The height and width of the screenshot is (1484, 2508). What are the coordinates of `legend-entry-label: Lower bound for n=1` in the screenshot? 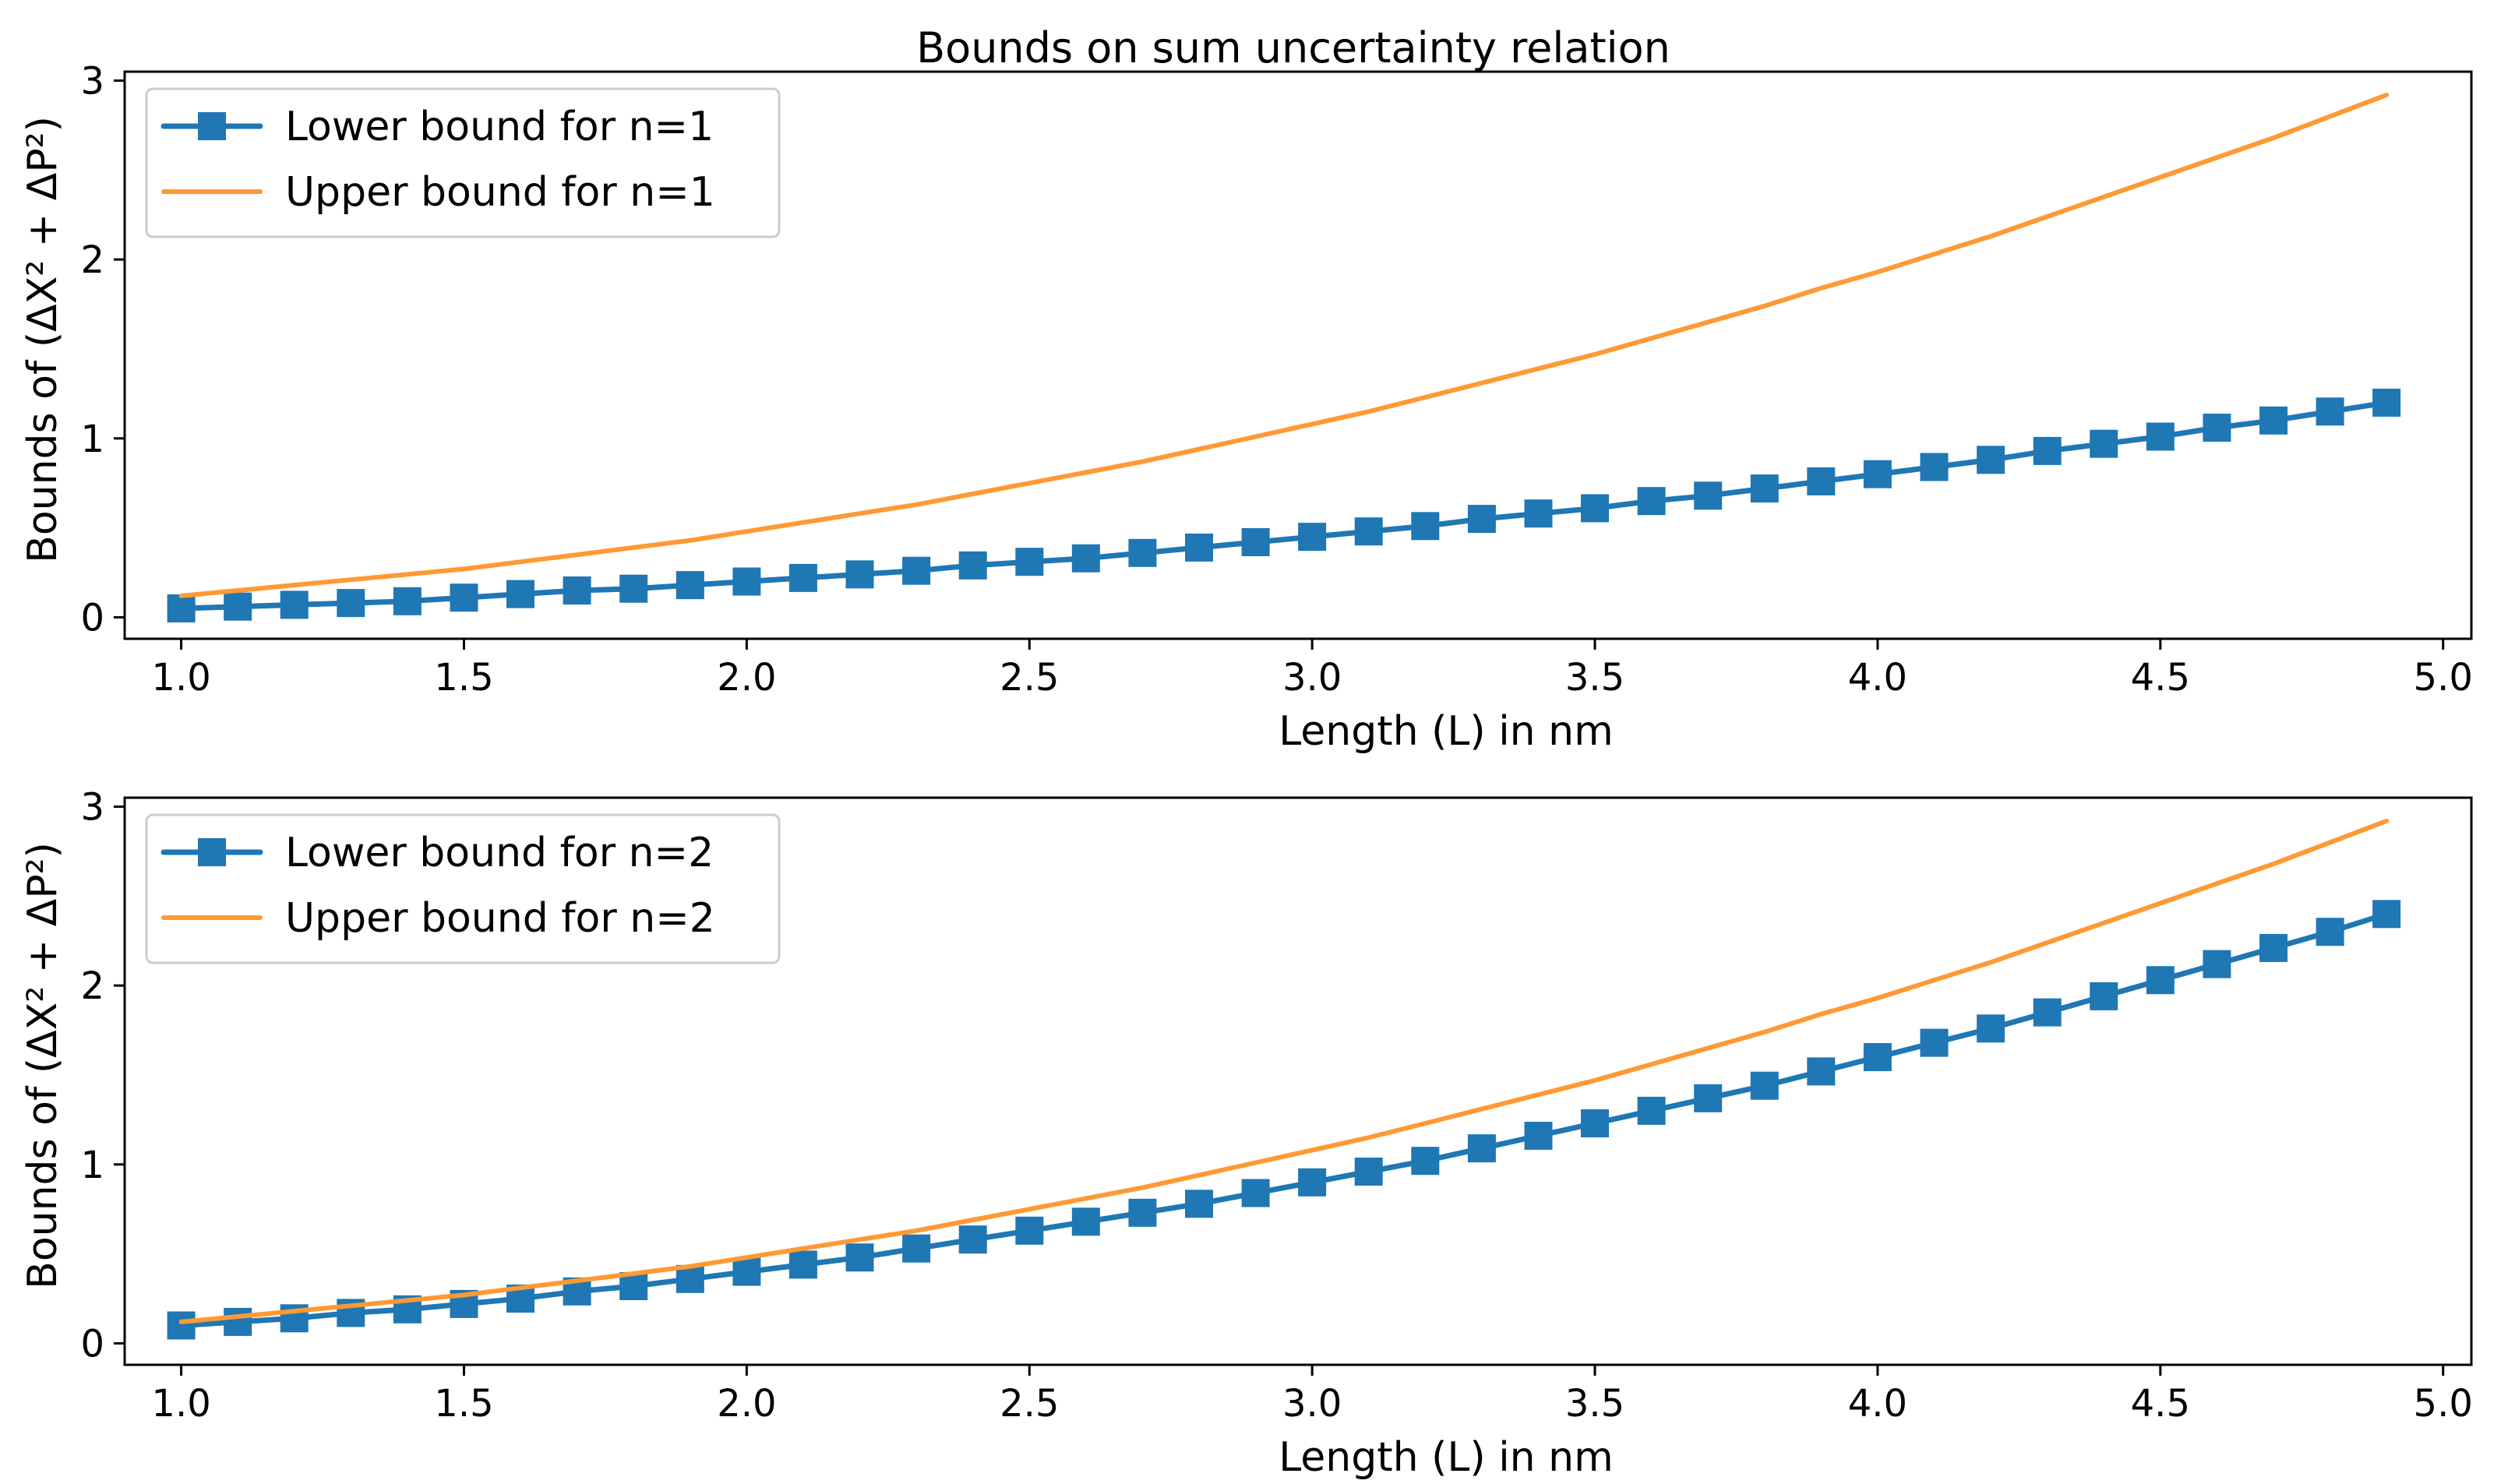 It's located at (499, 127).